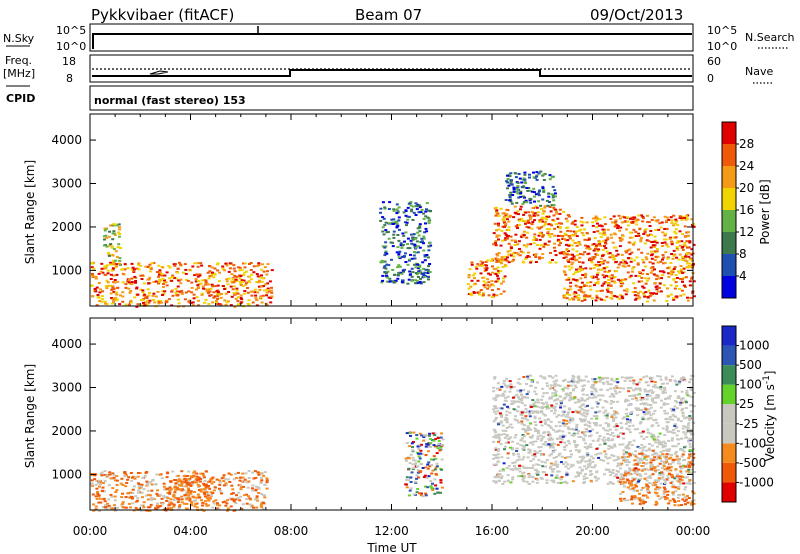 Image resolution: width=800 pixels, height=554 pixels. What do you see at coordinates (729, 243) in the screenshot?
I see `power-colorbar-segment` at bounding box center [729, 243].